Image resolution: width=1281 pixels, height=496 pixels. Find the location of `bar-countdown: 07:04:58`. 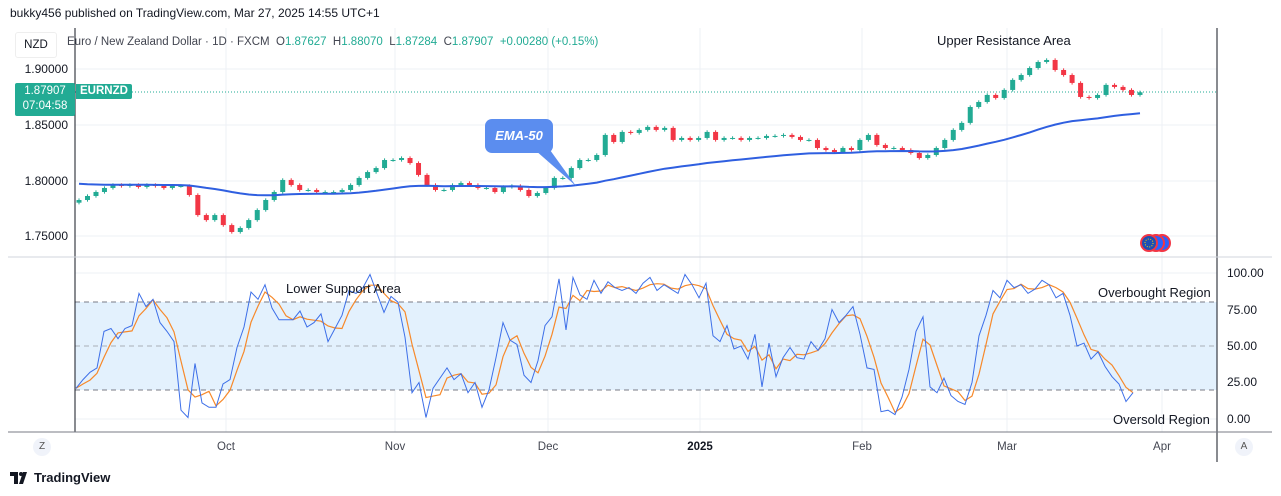

bar-countdown: 07:04:58 is located at coordinates (45, 106).